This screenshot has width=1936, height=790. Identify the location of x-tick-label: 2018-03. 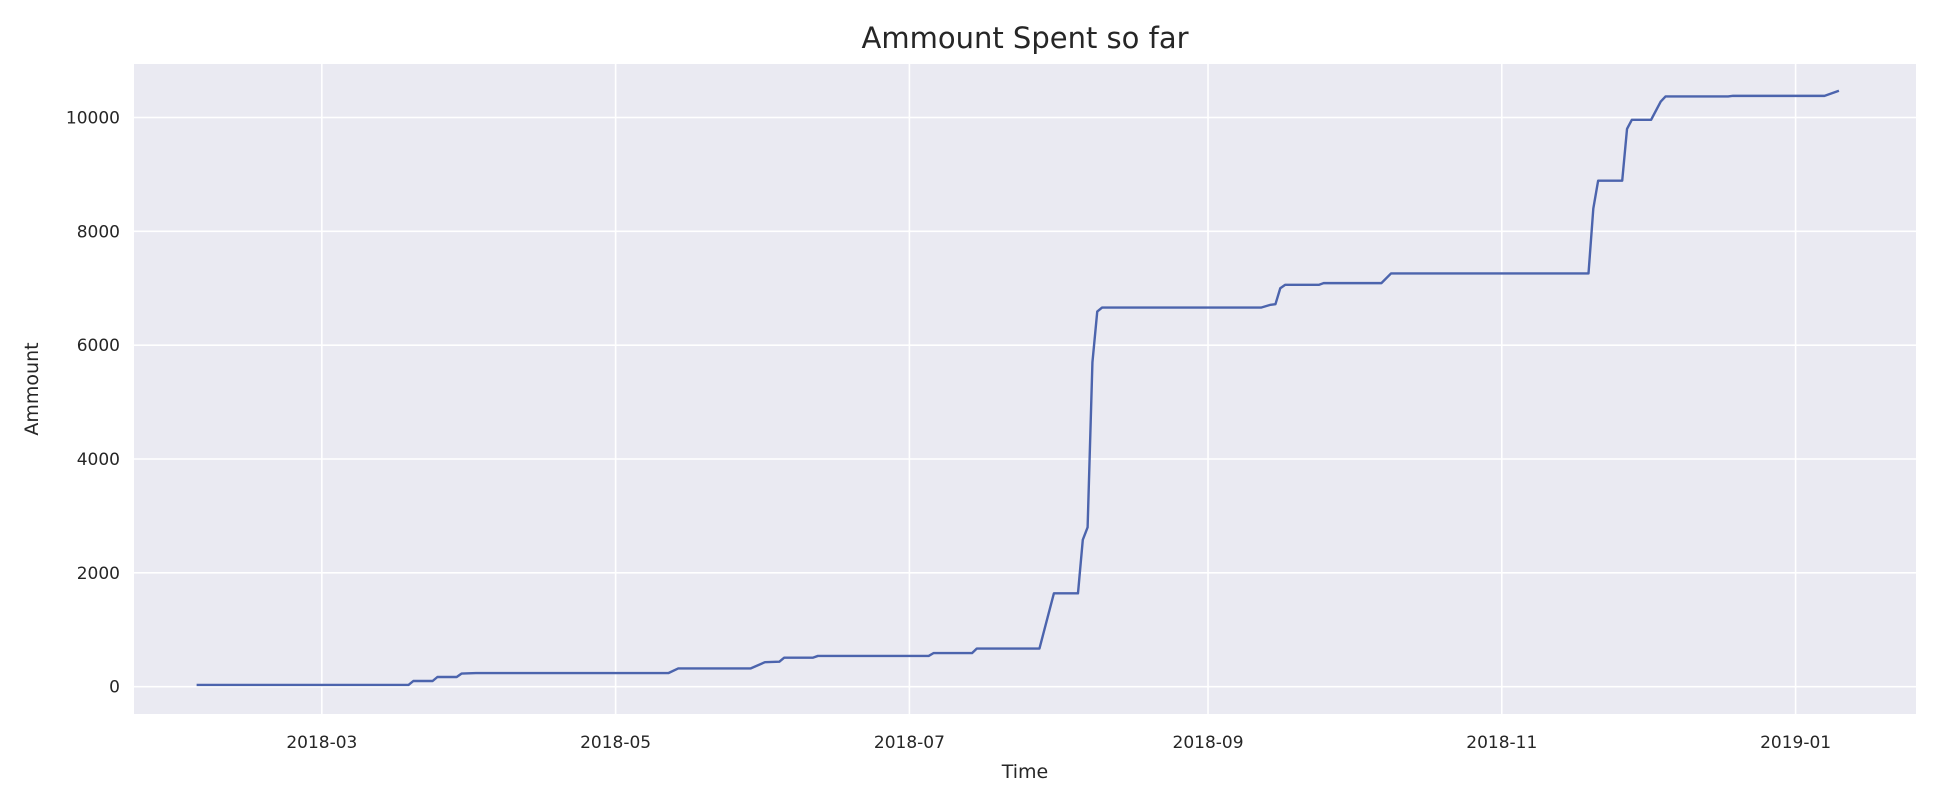
(321, 743).